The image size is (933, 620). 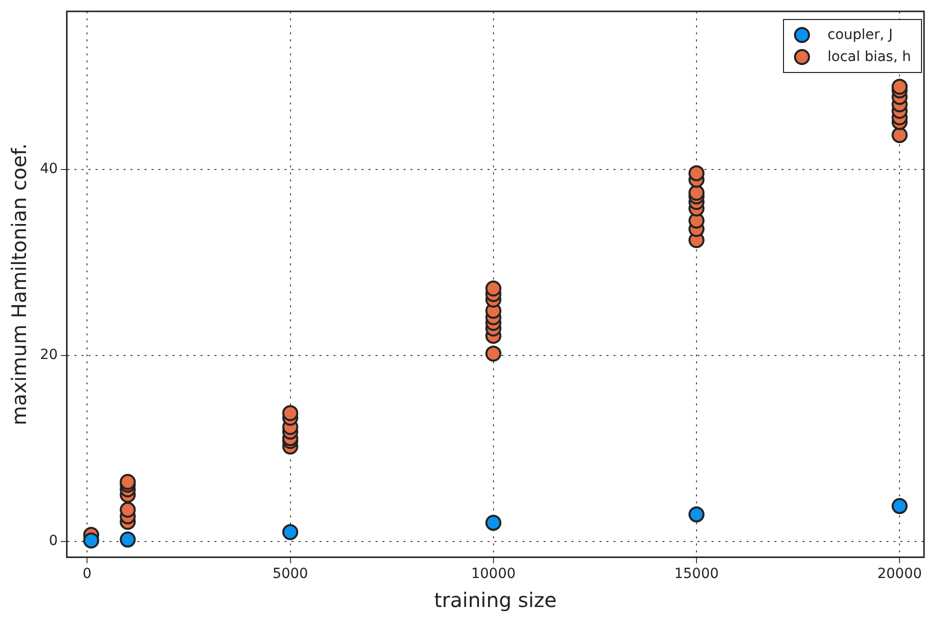 I want to click on x-tick-label: 15000, so click(x=696, y=574).